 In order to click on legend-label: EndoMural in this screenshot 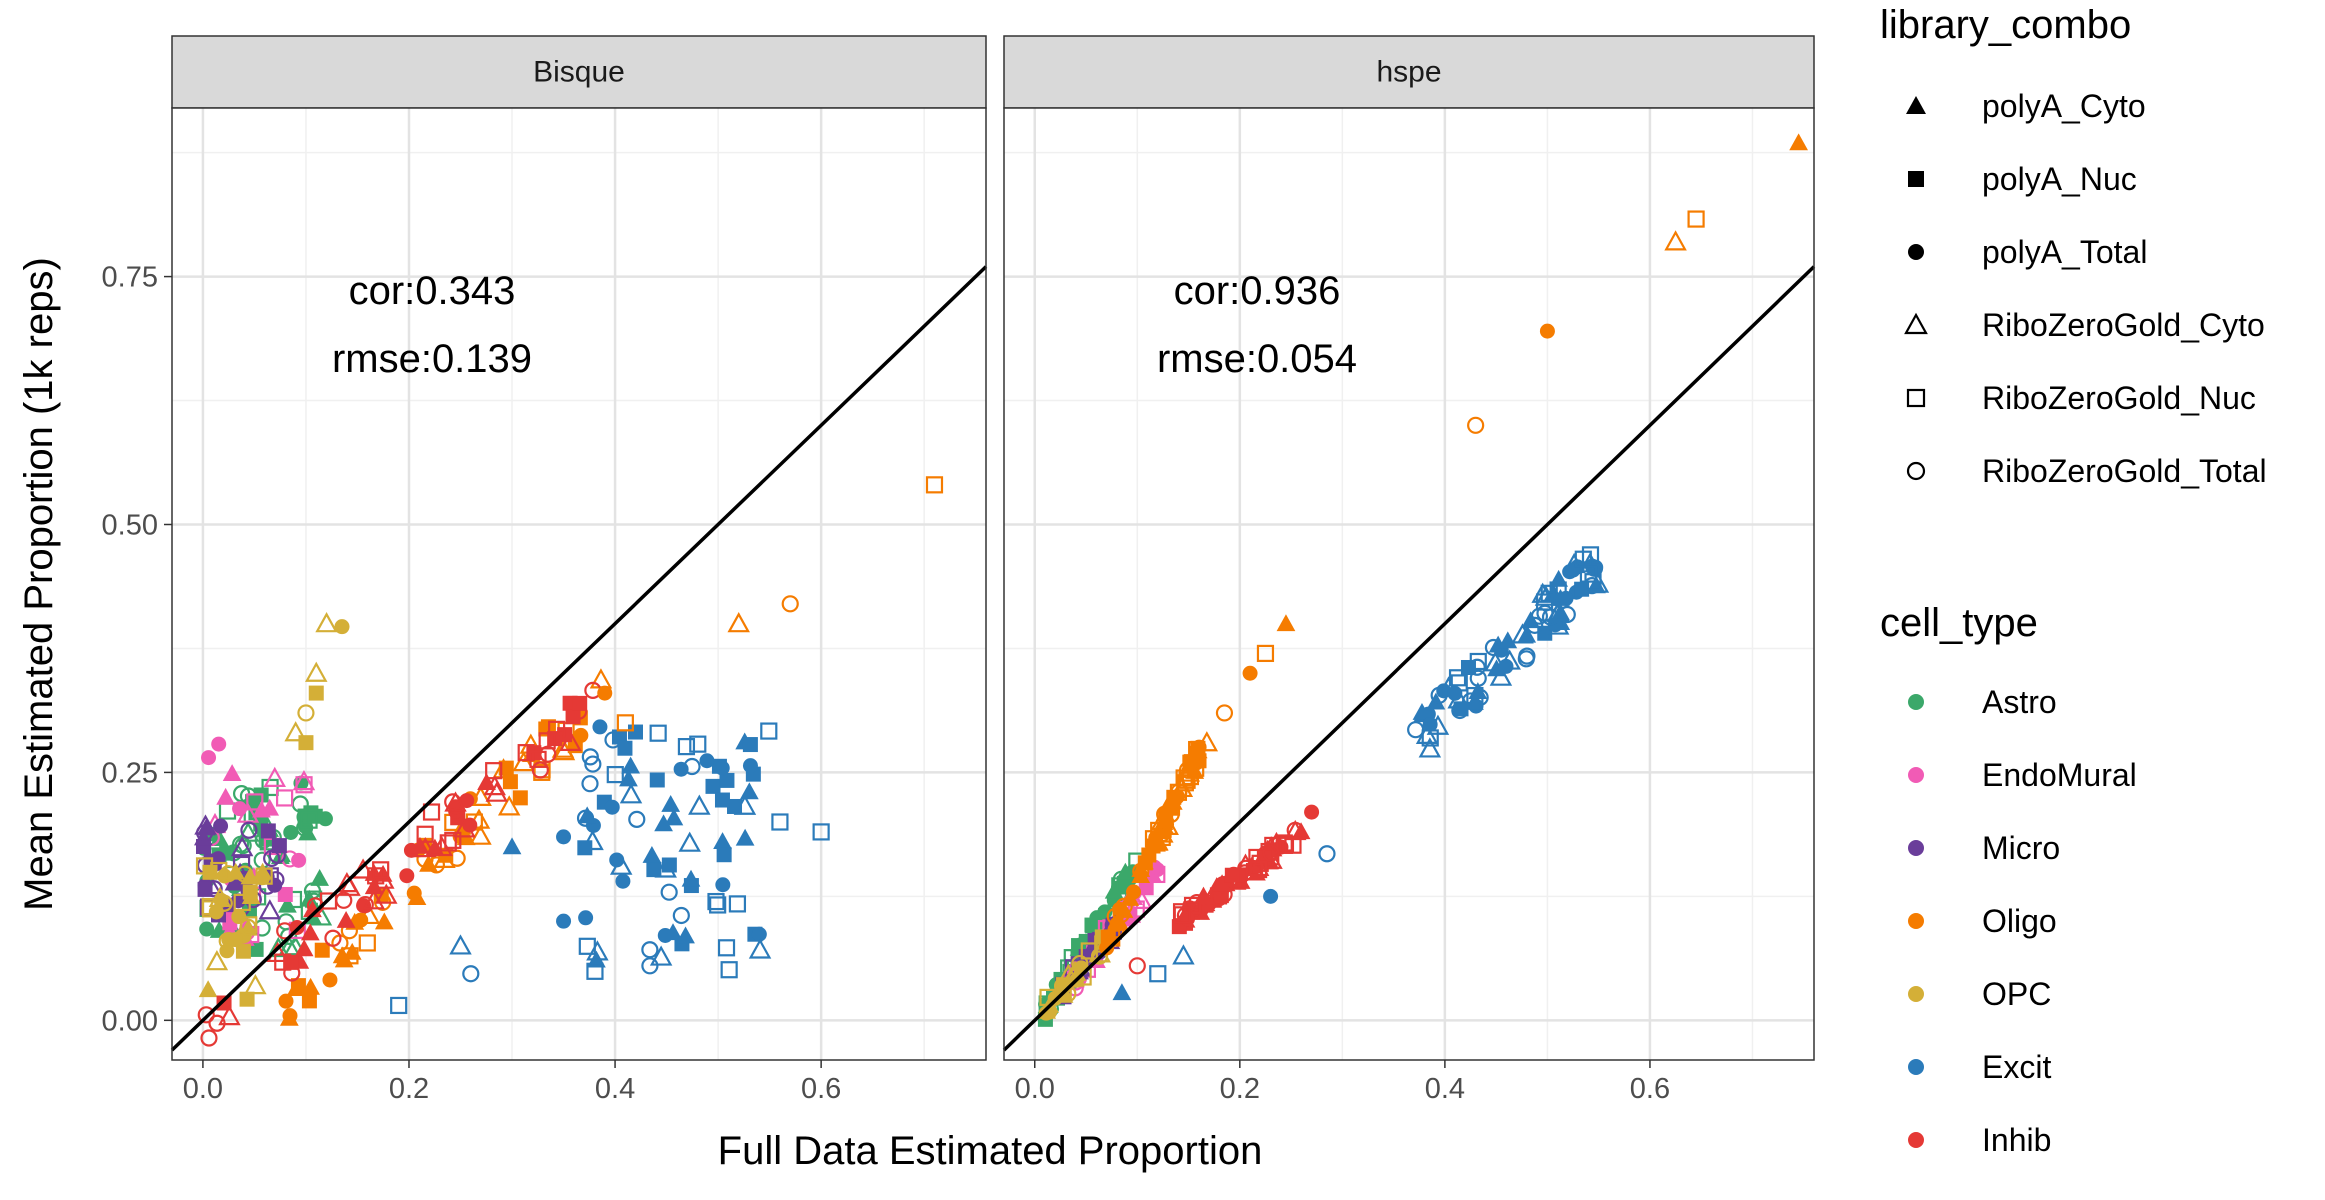, I will do `click(2059, 775)`.